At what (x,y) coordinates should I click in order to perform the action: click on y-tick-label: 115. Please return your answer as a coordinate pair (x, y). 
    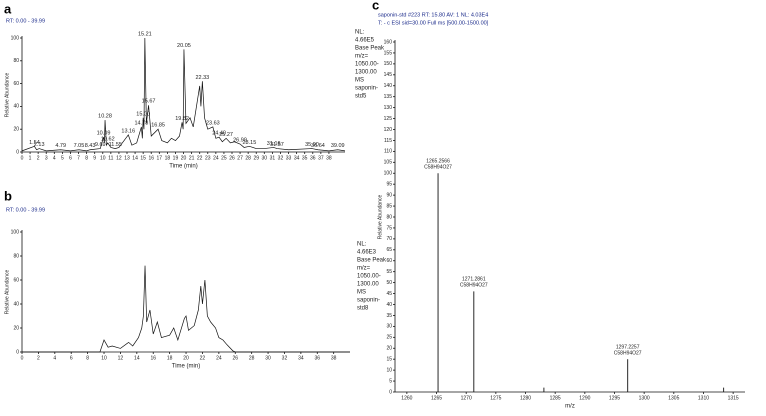
    Looking at the image, I should click on (388, 141).